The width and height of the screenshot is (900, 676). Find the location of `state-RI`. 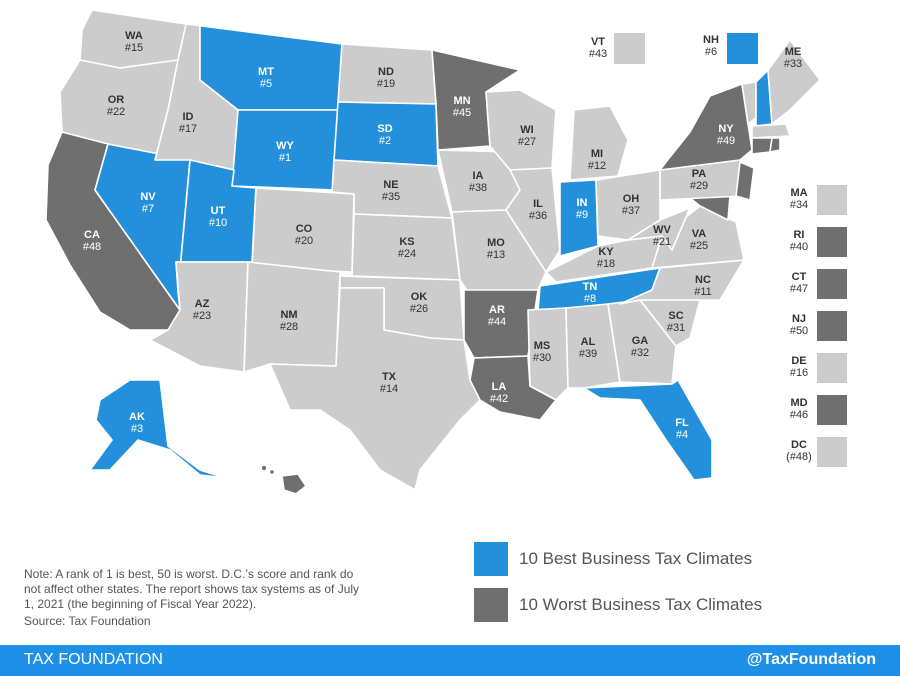

state-RI is located at coordinates (775, 145).